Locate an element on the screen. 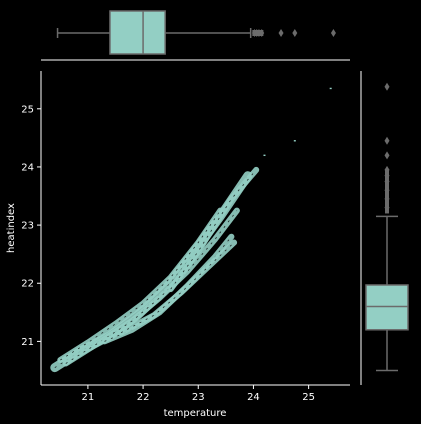 This screenshot has width=421, height=424. x-box-iqr is located at coordinates (137, 32).